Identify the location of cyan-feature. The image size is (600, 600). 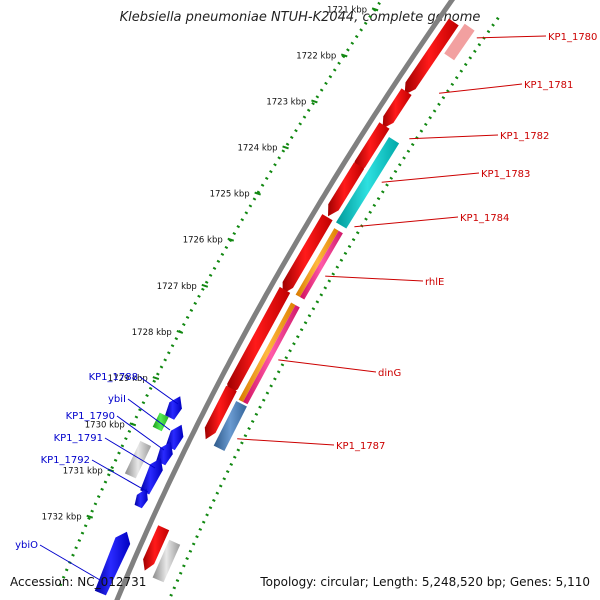
(368, 183).